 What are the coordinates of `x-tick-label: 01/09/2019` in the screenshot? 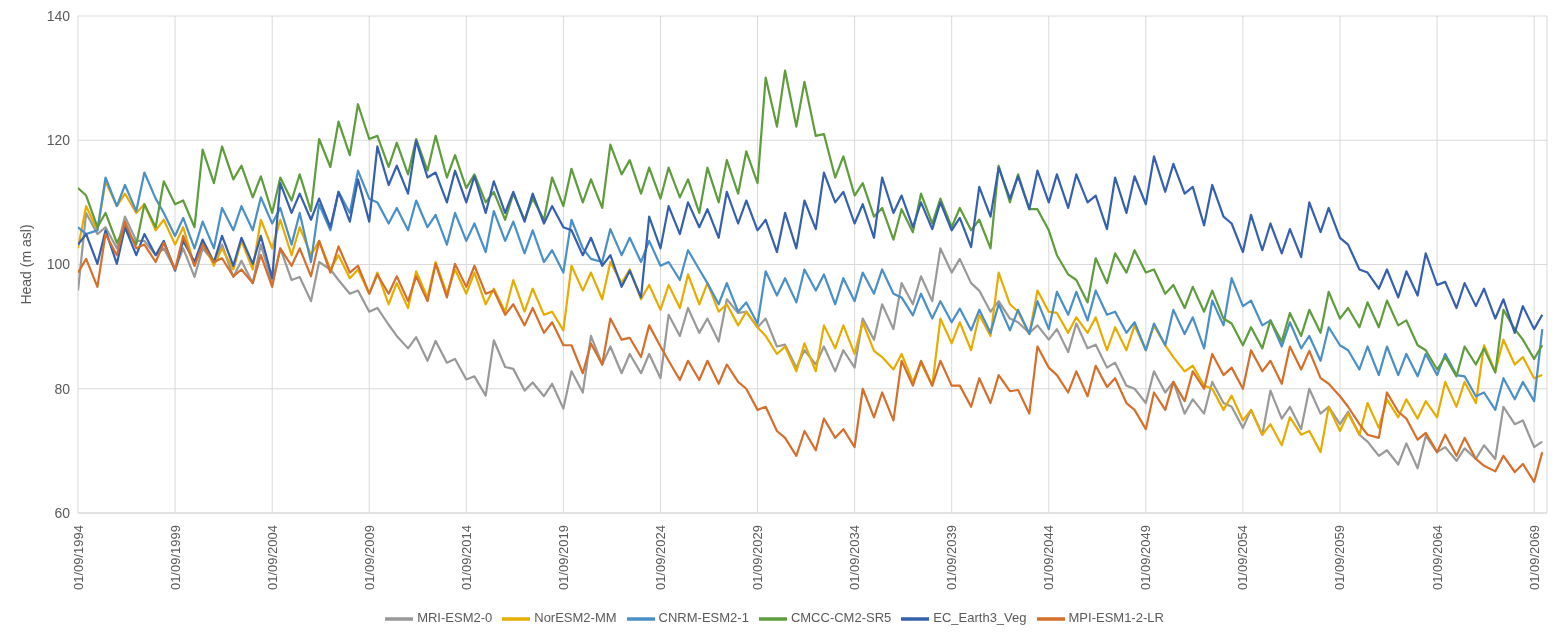 It's located at (563, 558).